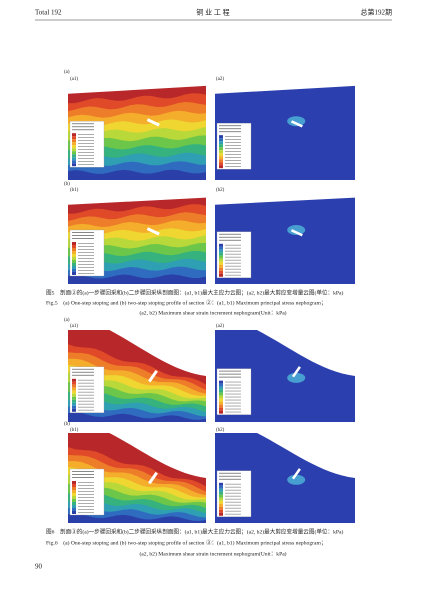 The width and height of the screenshot is (427, 599). I want to click on header-right: 总第192期, so click(377, 12).